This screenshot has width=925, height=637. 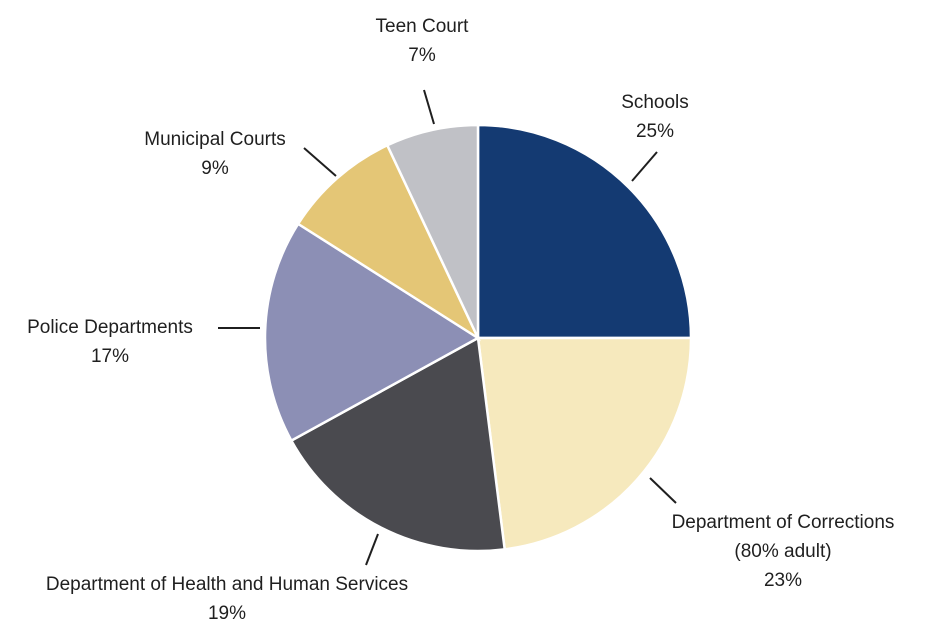 What do you see at coordinates (215, 168) in the screenshot?
I see `slice-percent-label: 9%` at bounding box center [215, 168].